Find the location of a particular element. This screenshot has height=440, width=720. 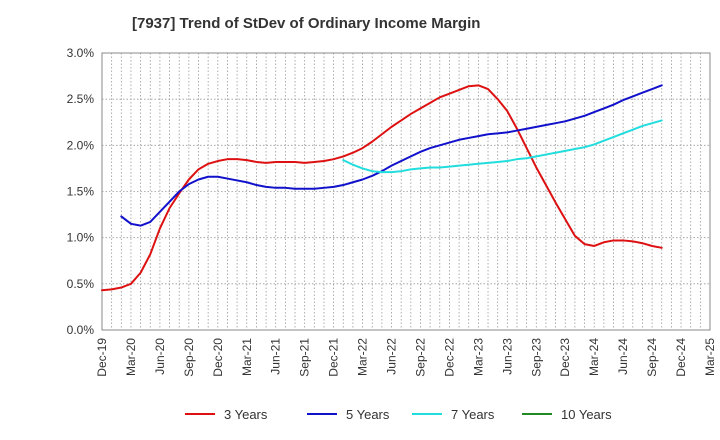

x-tick-label: Dec-19 is located at coordinates (102, 357).